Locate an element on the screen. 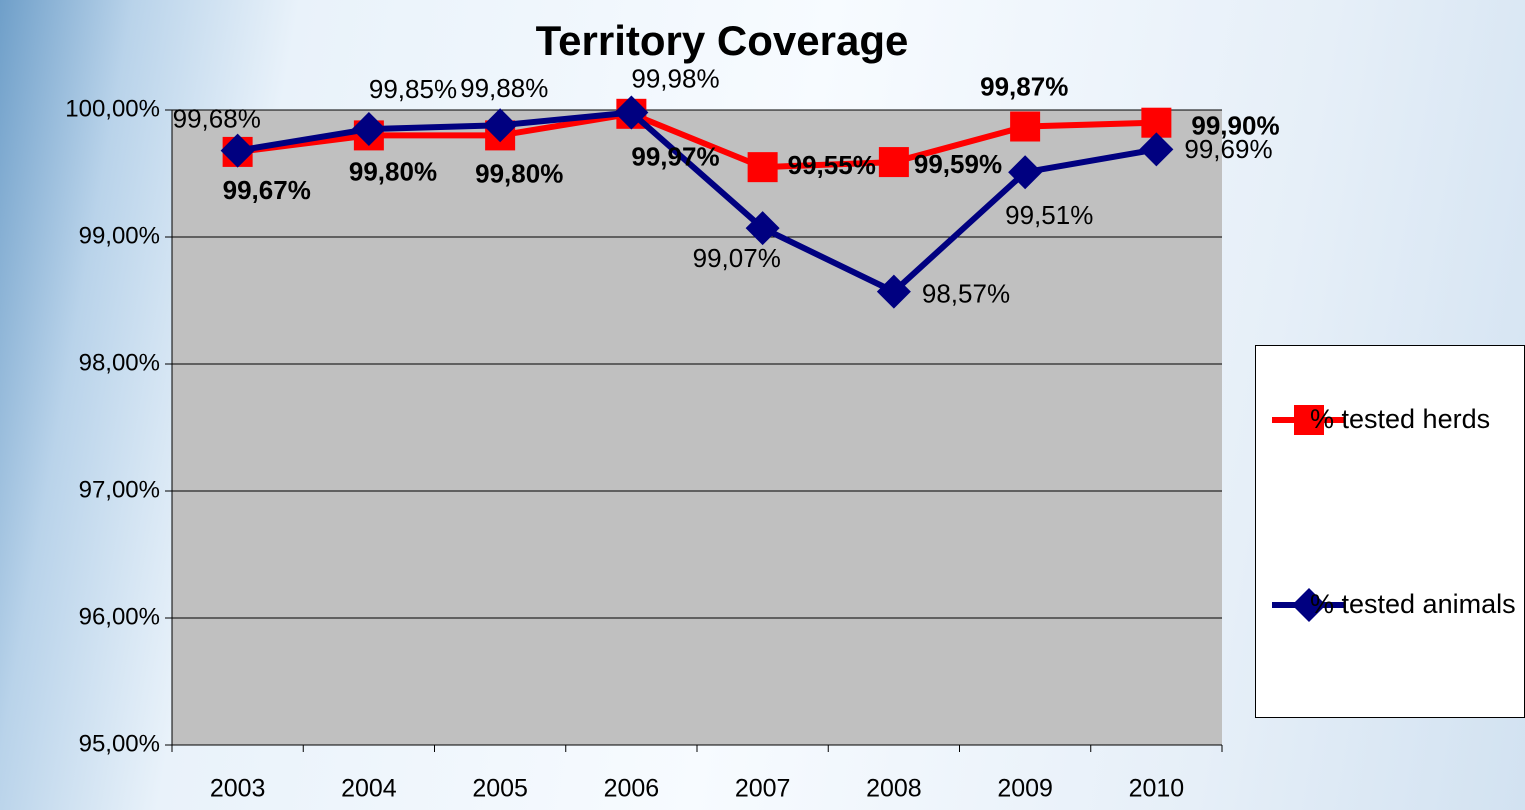 The height and width of the screenshot is (810, 1525). data-label: 99,85% is located at coordinates (413, 89).